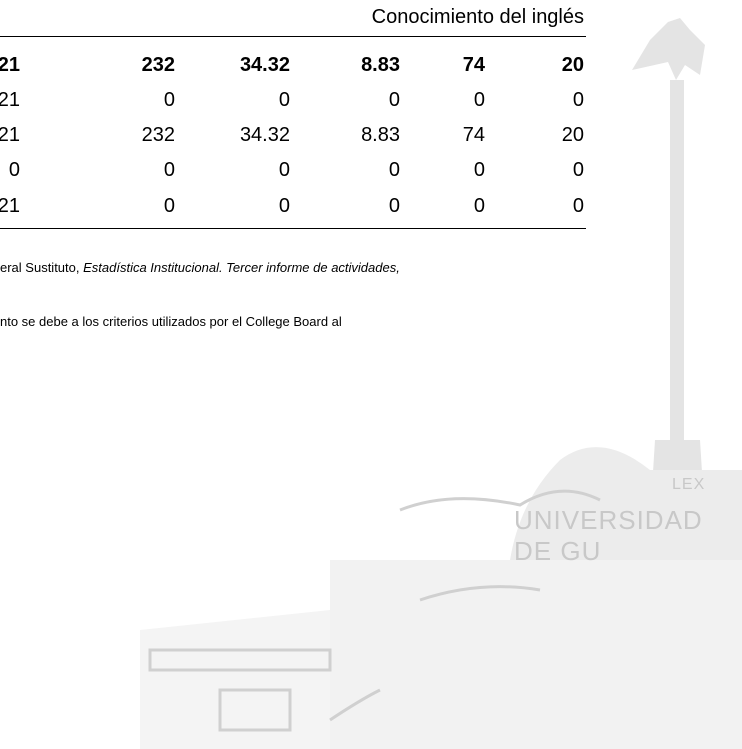  I want to click on top-rule, so click(293, 36).